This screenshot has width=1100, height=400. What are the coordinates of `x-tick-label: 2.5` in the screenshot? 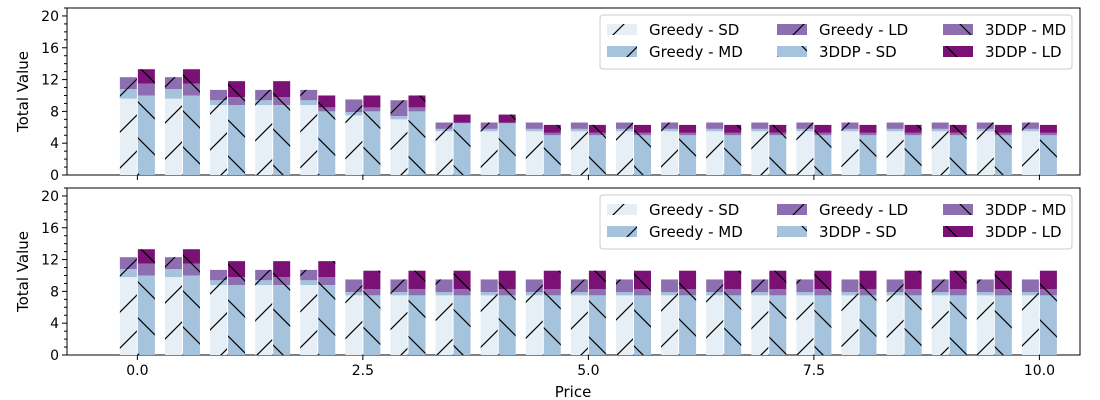 It's located at (363, 371).